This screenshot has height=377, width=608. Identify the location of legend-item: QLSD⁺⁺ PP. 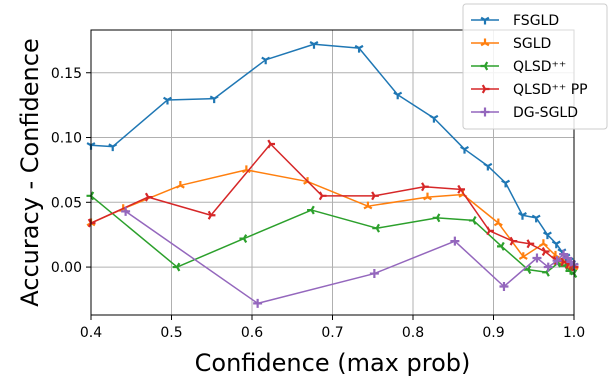
(529, 90).